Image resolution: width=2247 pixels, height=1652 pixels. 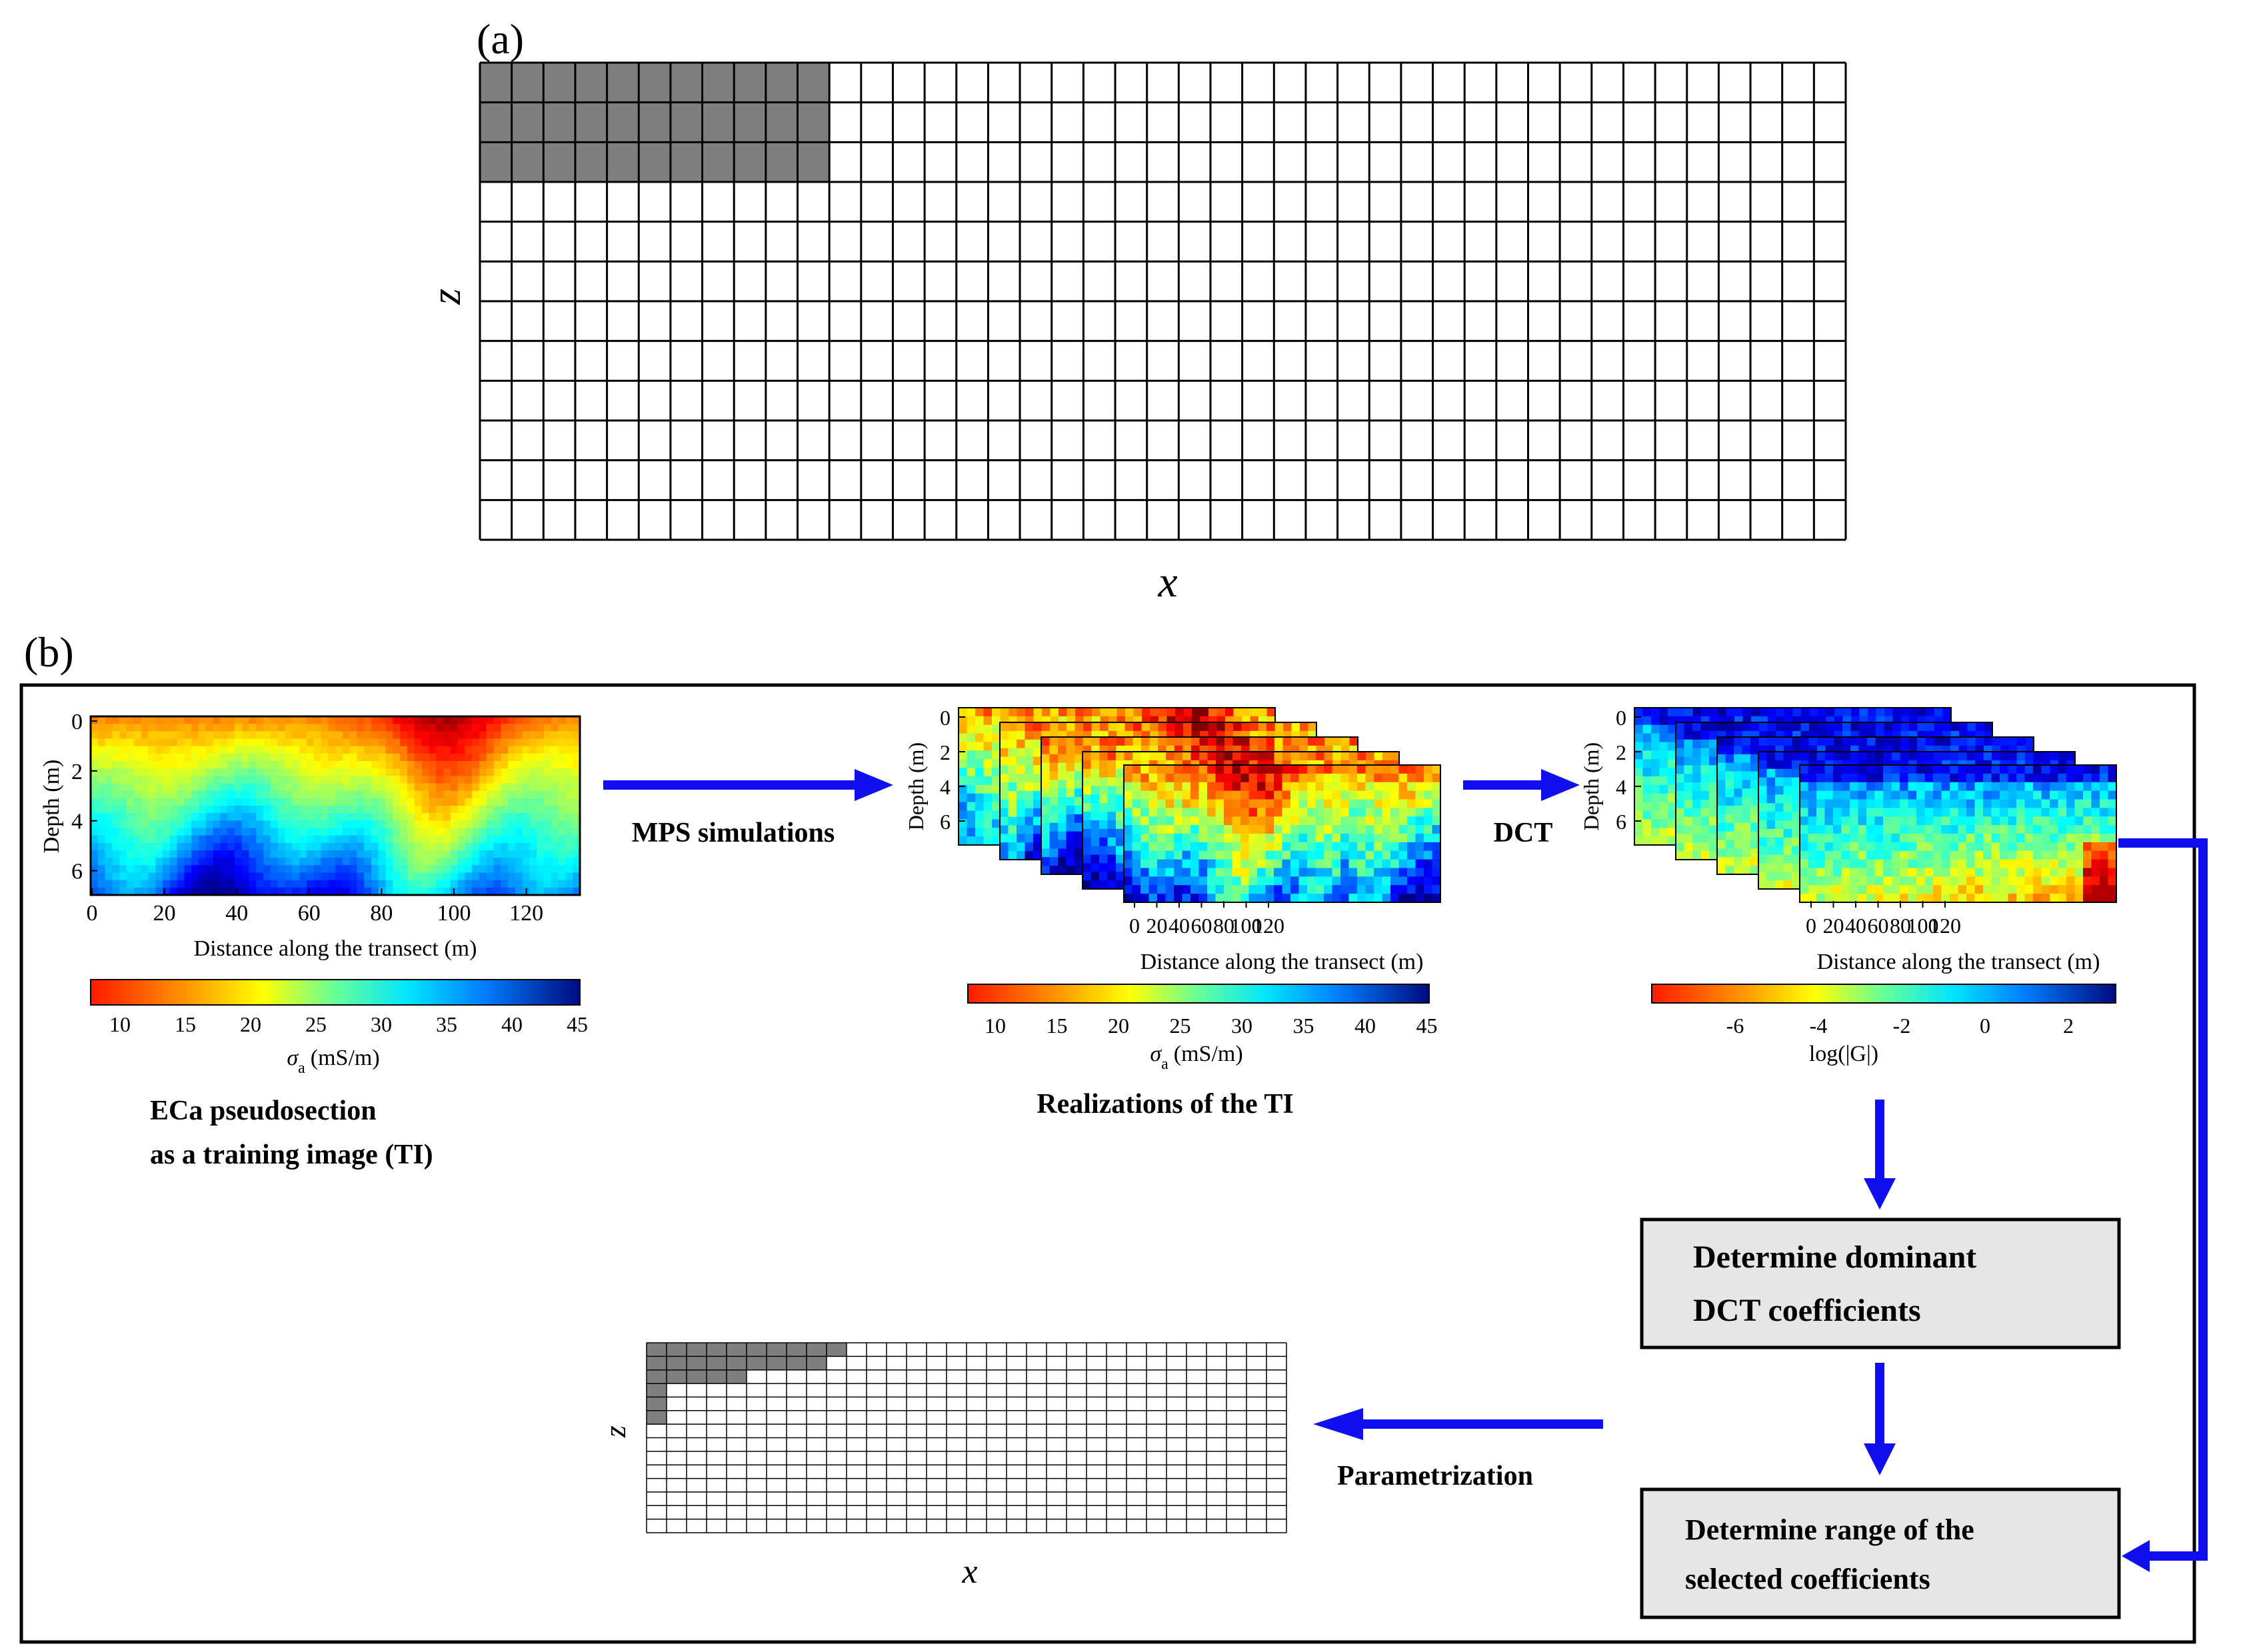 What do you see at coordinates (1156, 1054) in the screenshot?
I see `sigma-symbol: σ` at bounding box center [1156, 1054].